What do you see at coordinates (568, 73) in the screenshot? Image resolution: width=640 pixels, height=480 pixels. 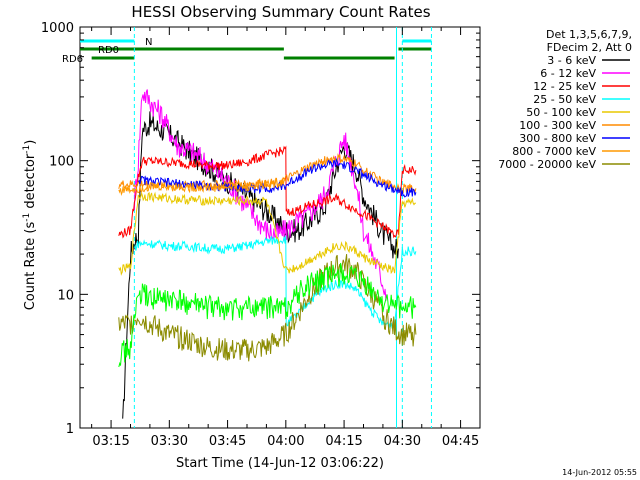 I see `legend-label: 6 - 12 keV` at bounding box center [568, 73].